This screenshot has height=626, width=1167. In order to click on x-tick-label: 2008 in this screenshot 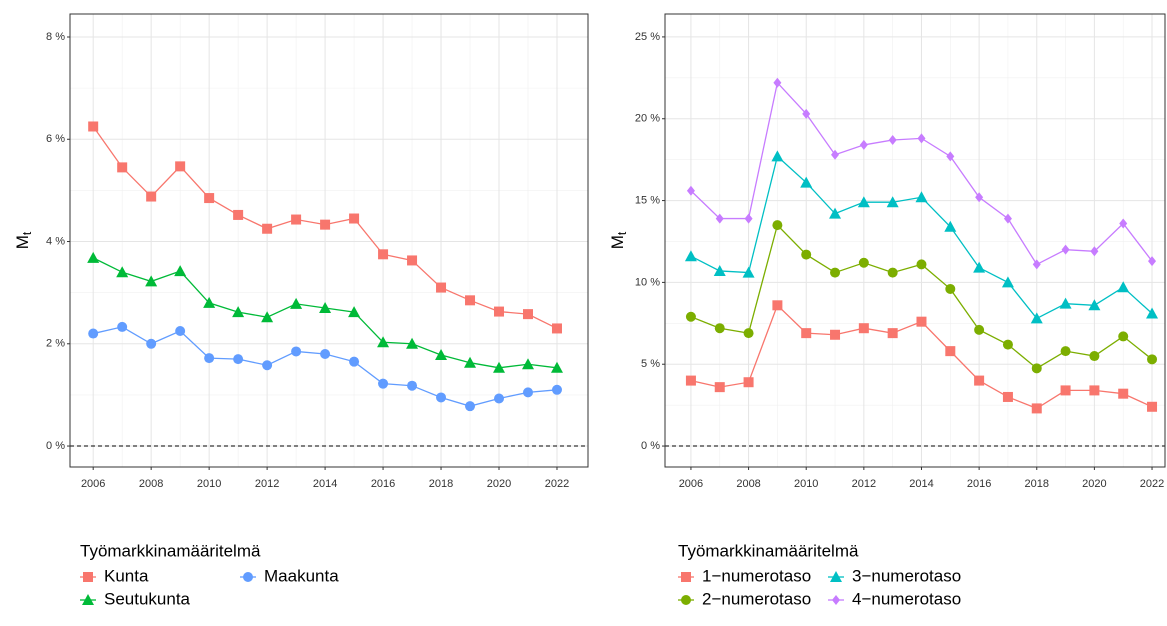, I will do `click(151, 484)`.